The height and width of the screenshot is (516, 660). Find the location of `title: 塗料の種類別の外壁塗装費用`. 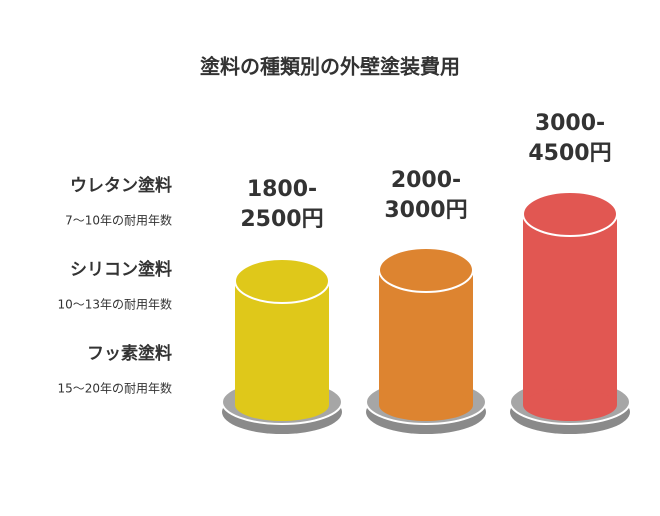

title: 塗料の種類別の外壁塗装費用 is located at coordinates (330, 67).